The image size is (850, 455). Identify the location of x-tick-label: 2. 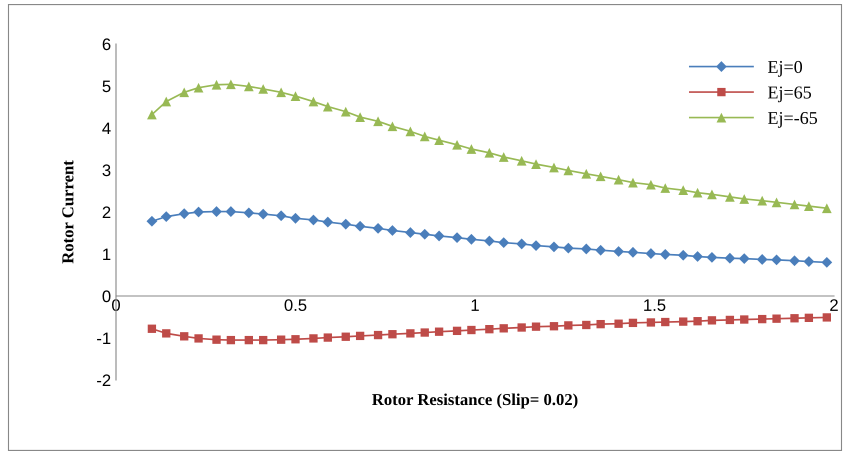
(834, 305).